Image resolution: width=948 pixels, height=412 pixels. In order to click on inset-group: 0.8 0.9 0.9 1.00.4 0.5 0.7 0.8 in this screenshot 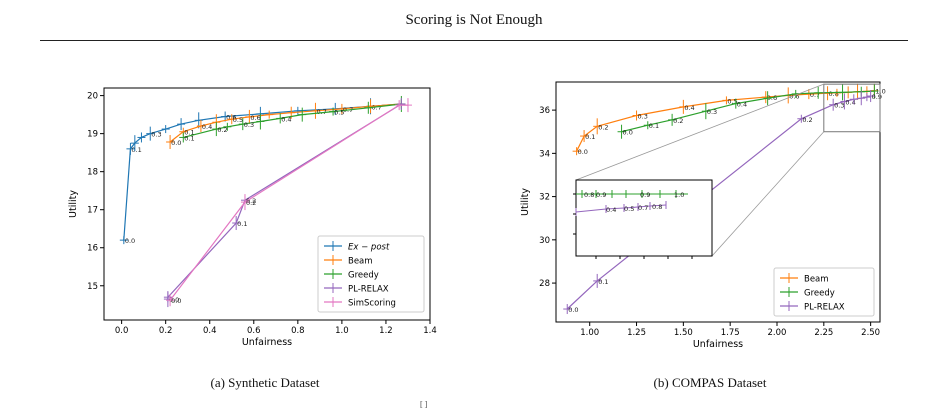, I will do `click(727, 171)`.